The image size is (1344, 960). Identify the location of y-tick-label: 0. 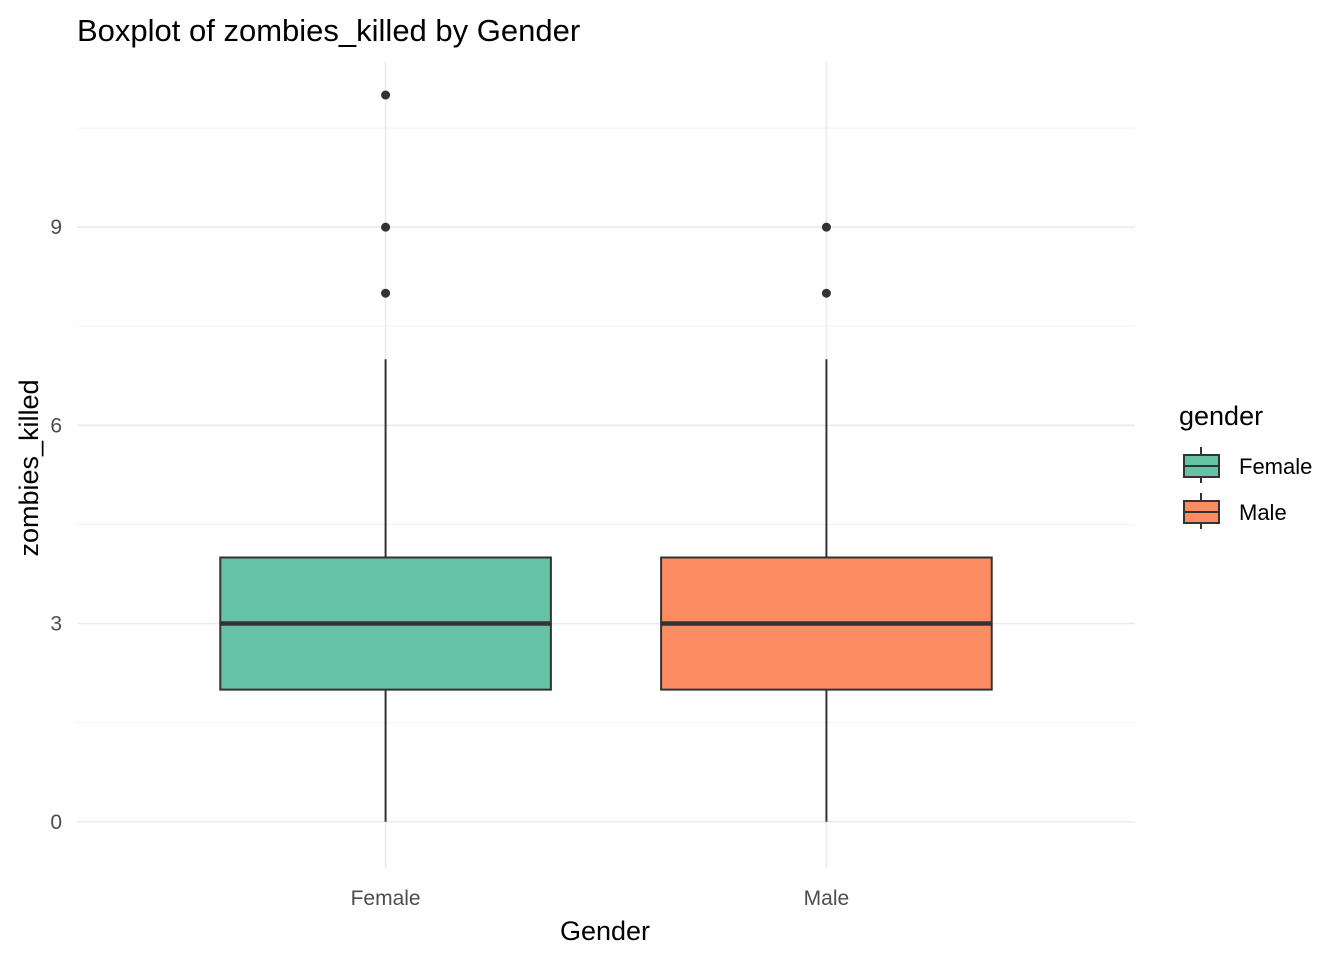
(56, 822).